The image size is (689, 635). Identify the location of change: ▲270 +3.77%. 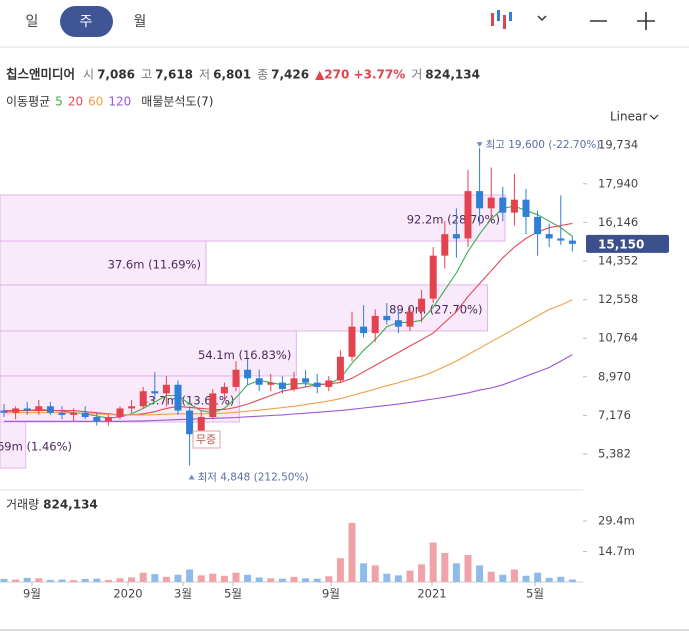
(360, 75).